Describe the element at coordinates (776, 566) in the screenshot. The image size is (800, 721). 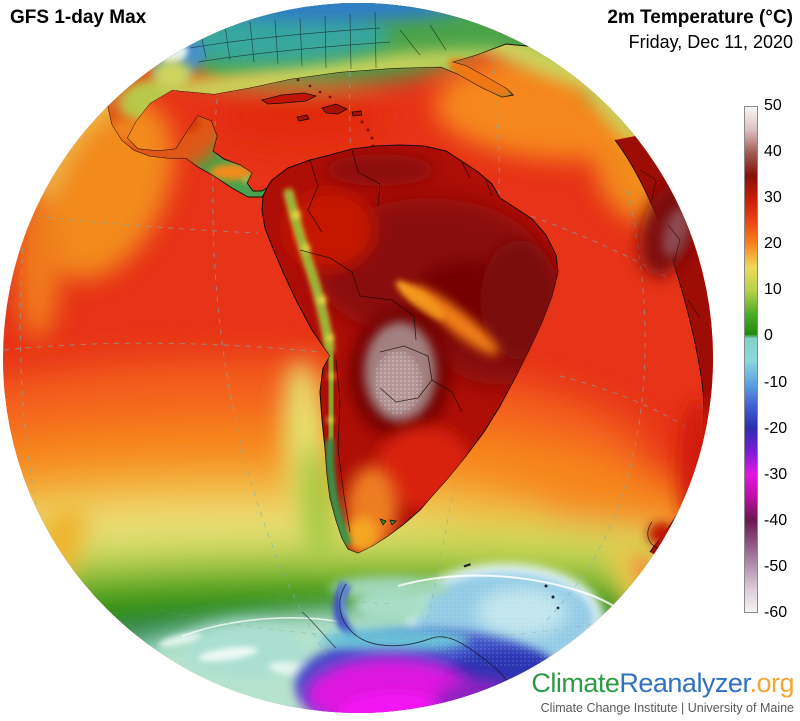
I see `colorbar-tick-label: -50` at that location.